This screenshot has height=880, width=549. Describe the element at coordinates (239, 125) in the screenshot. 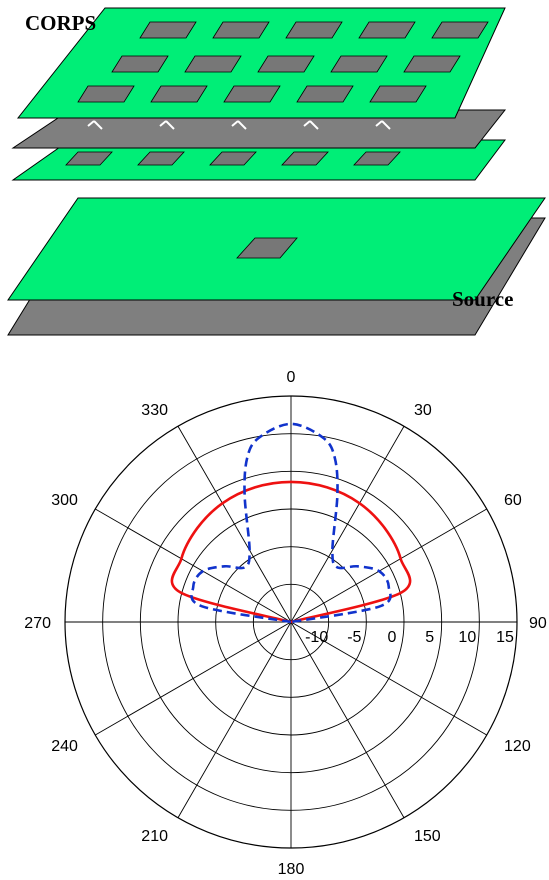

I see `corps-probes` at that location.